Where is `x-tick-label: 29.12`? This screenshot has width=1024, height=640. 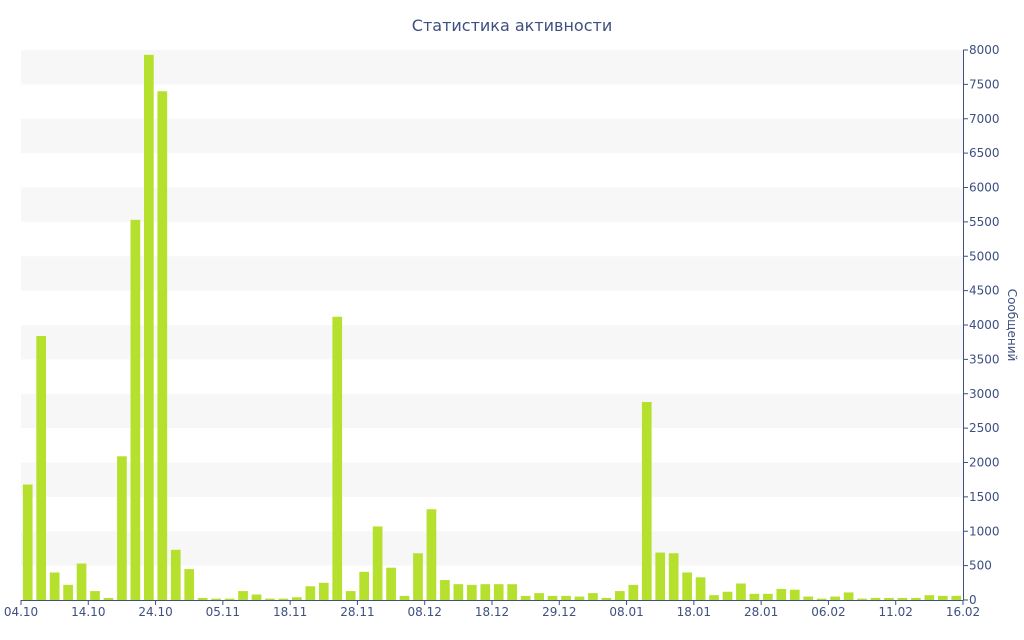
x-tick-label: 29.12 is located at coordinates (559, 612).